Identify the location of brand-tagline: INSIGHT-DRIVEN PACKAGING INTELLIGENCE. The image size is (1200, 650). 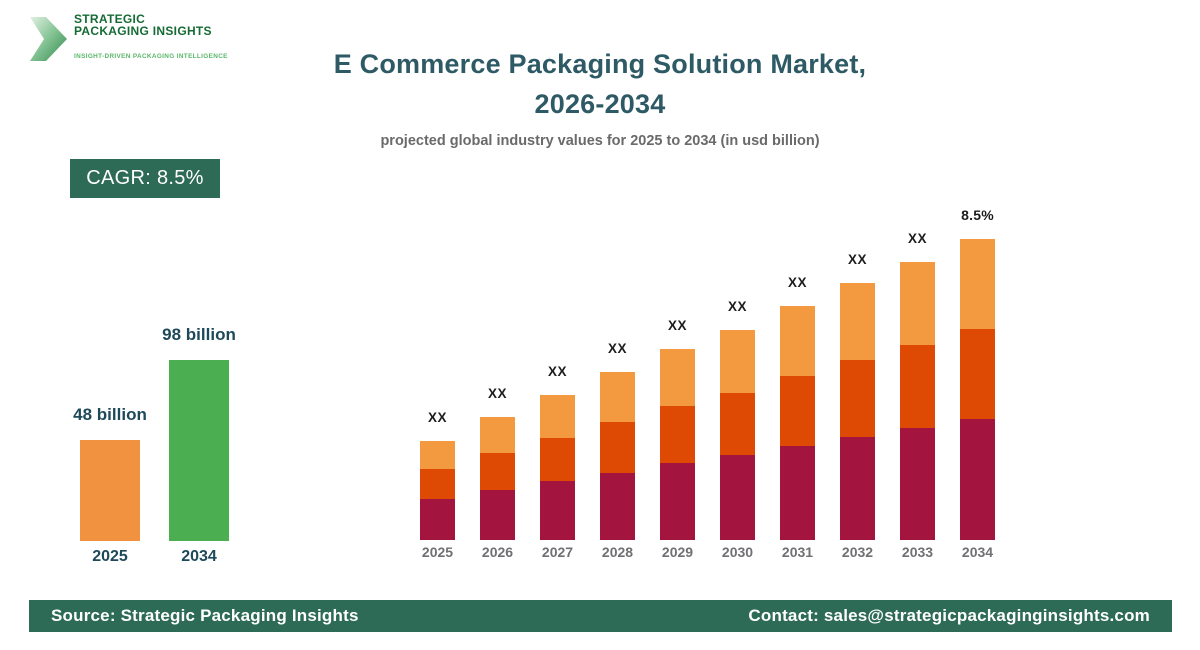
(151, 56).